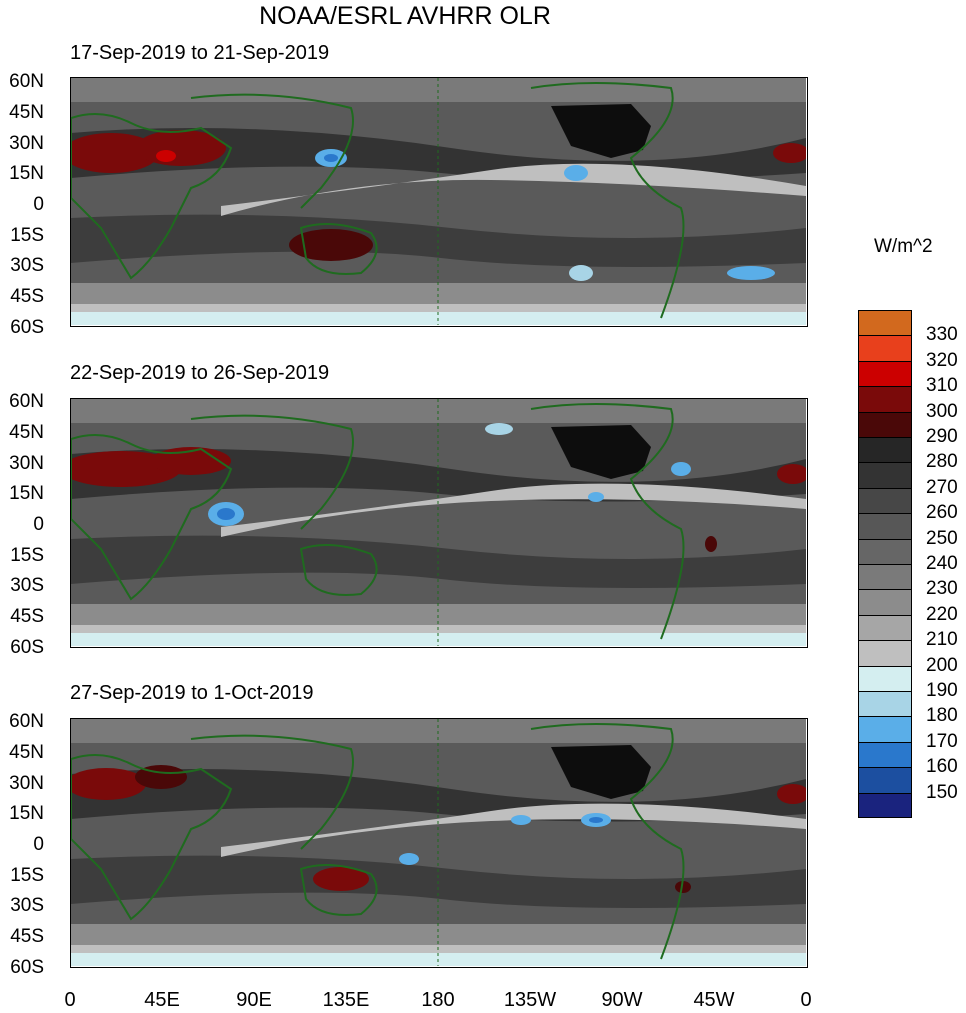 Image resolution: width=966 pixels, height=1013 pixels. I want to click on lon-tick: 180, so click(438, 1000).